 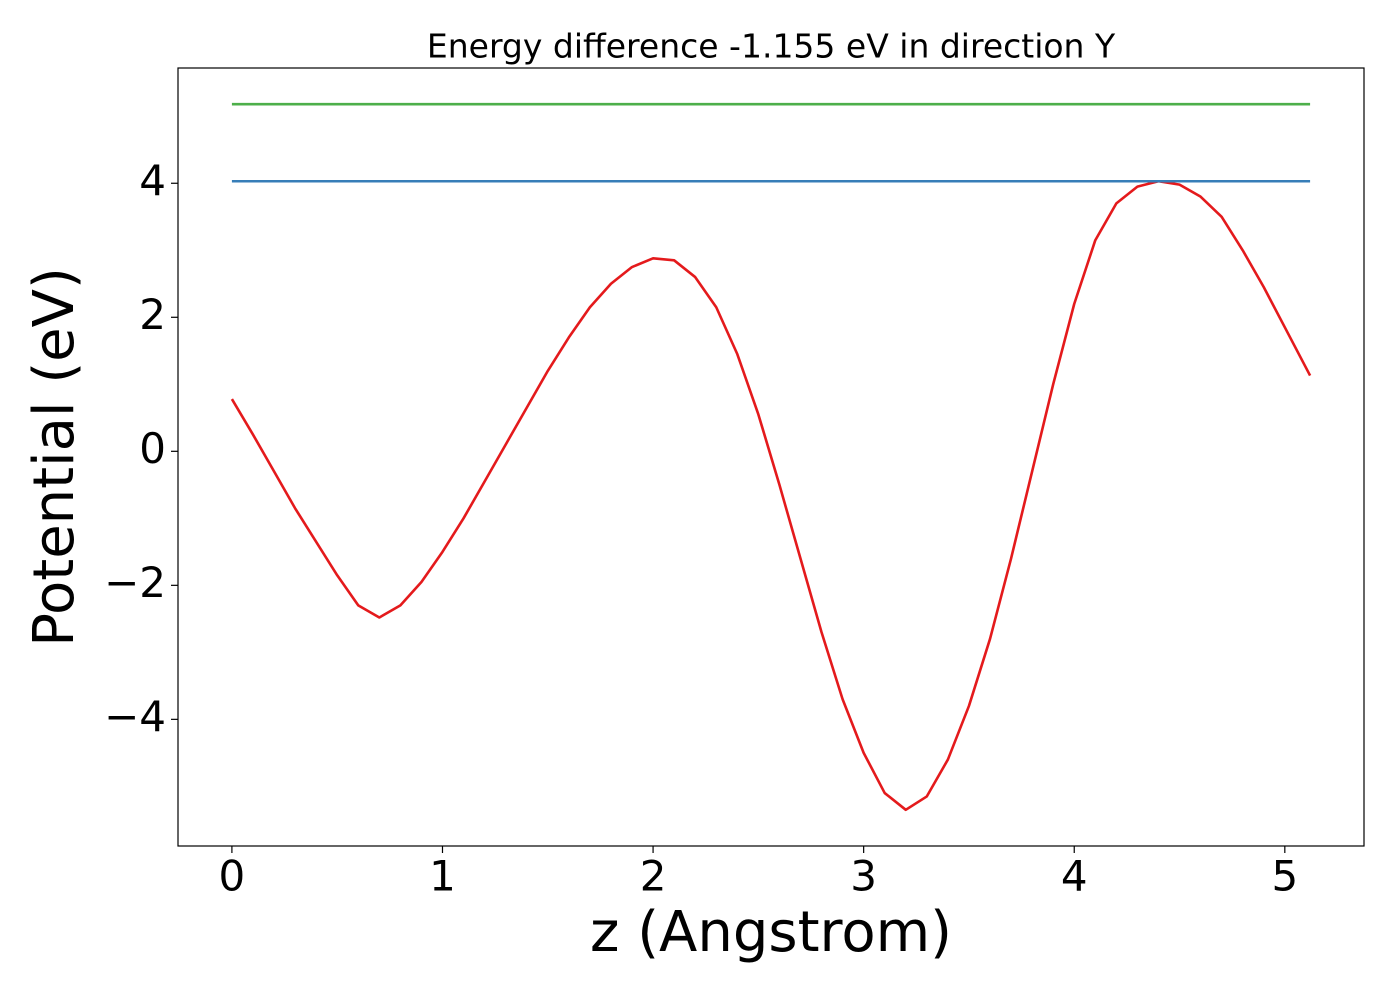 What do you see at coordinates (442, 876) in the screenshot?
I see `x-tick-label: 1` at bounding box center [442, 876].